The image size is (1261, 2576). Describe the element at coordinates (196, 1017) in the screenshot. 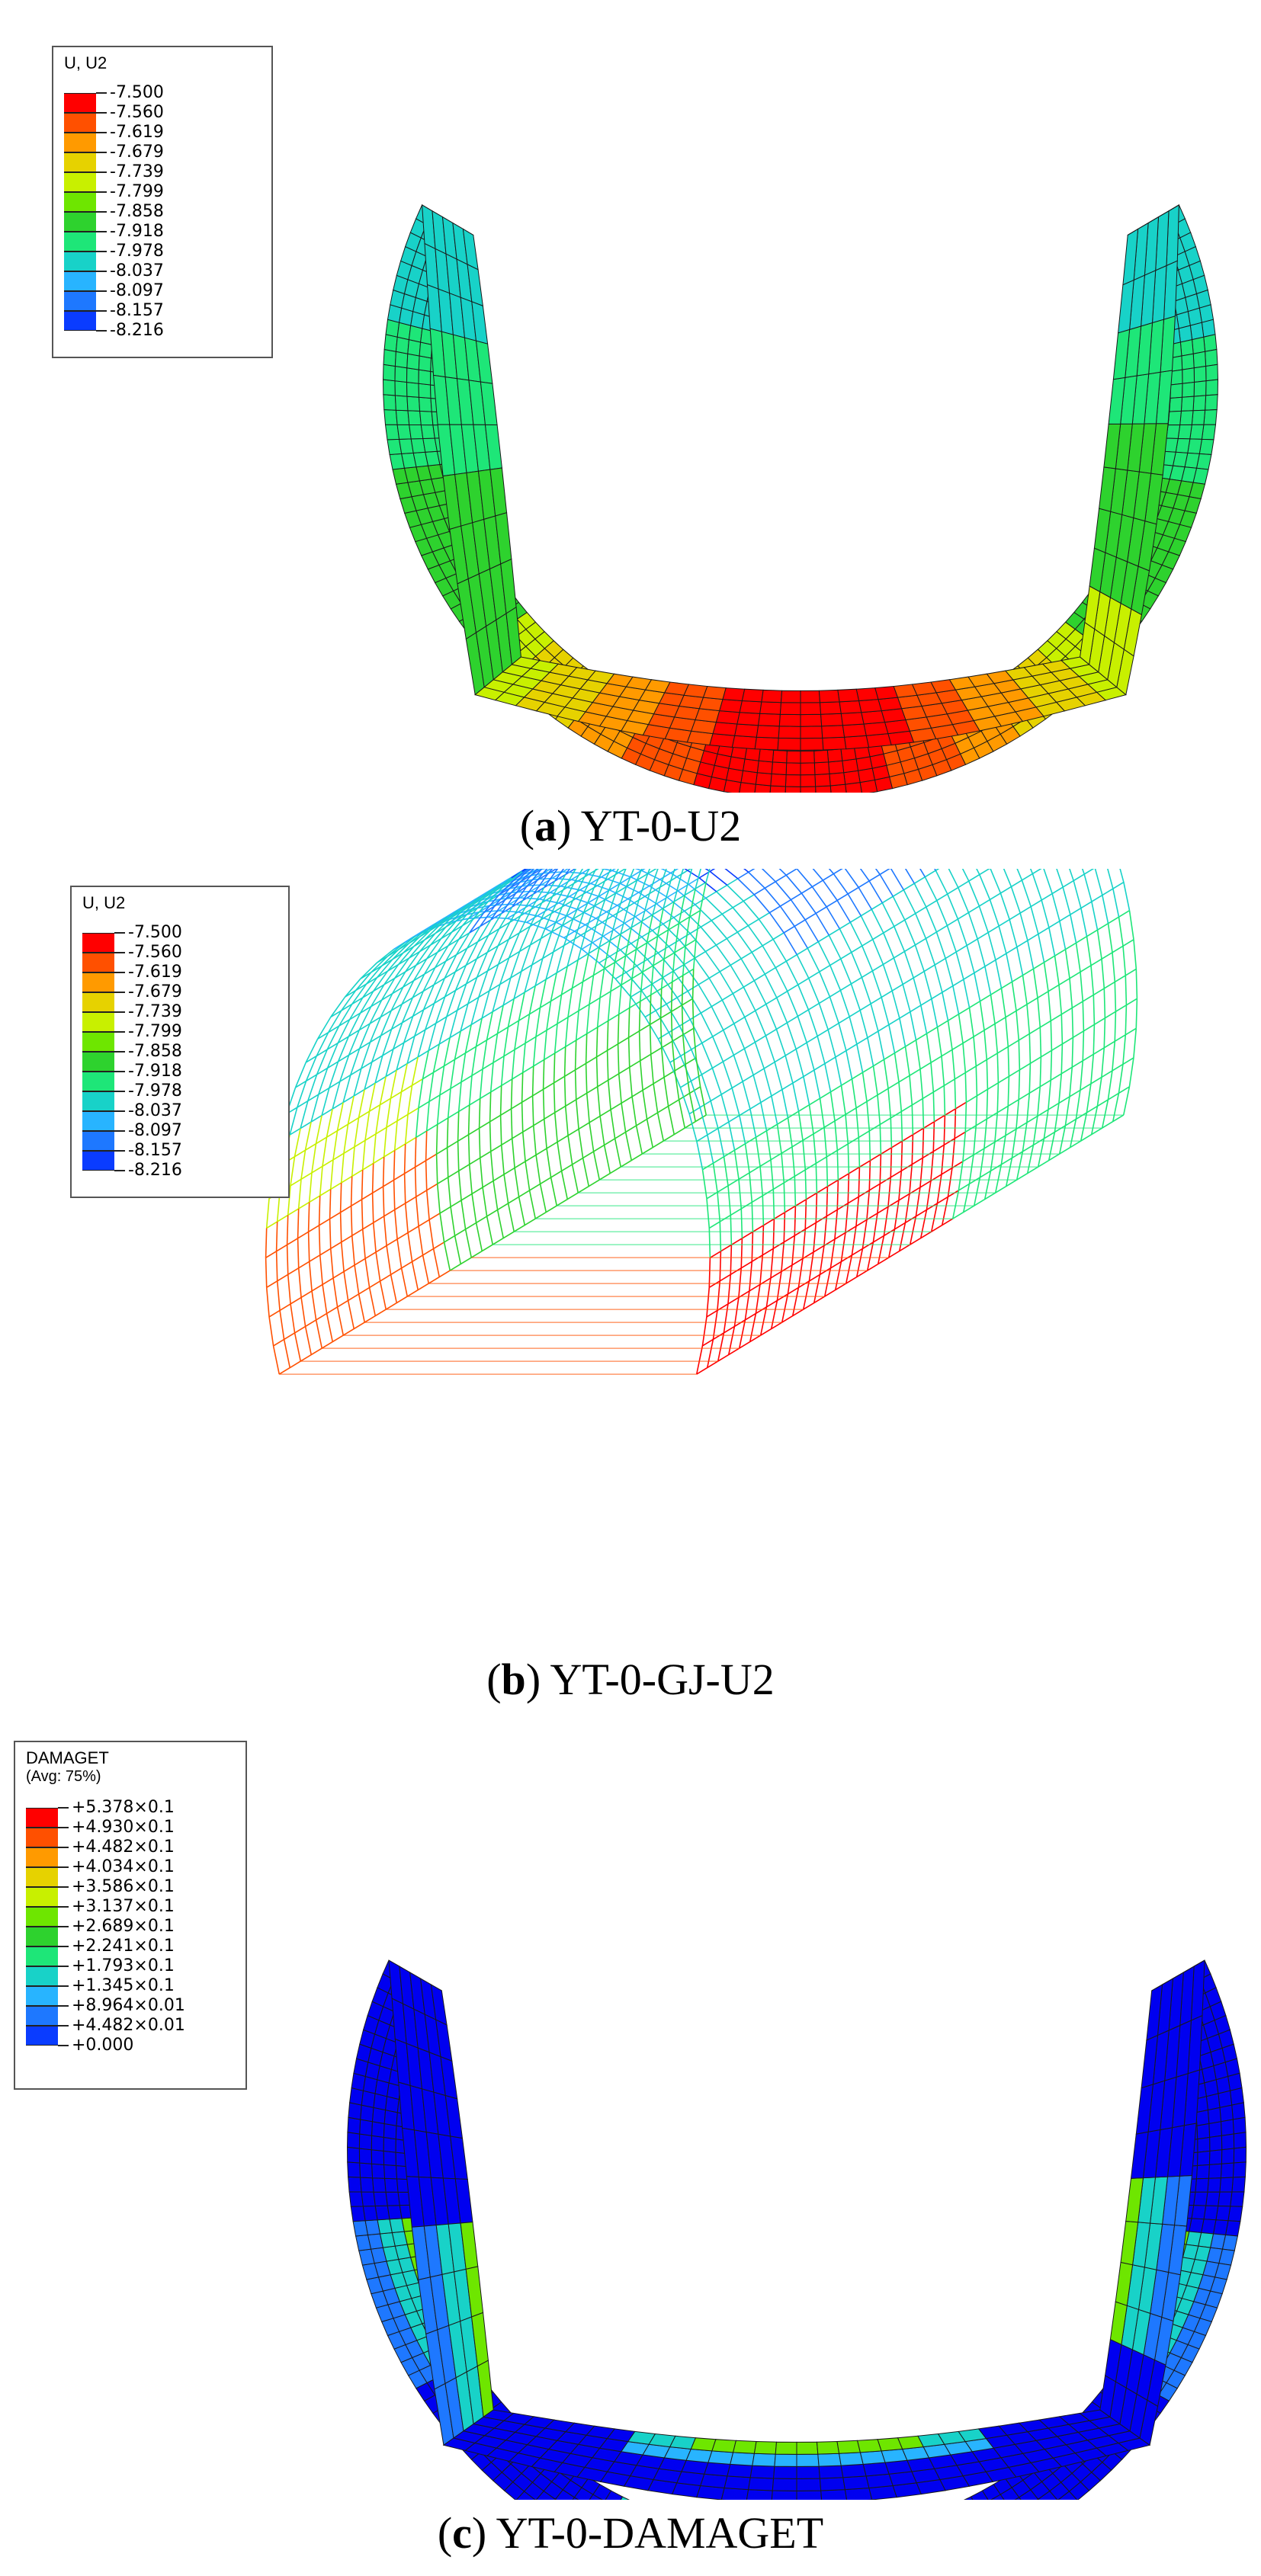

I see `legend-entry: -7.739` at that location.